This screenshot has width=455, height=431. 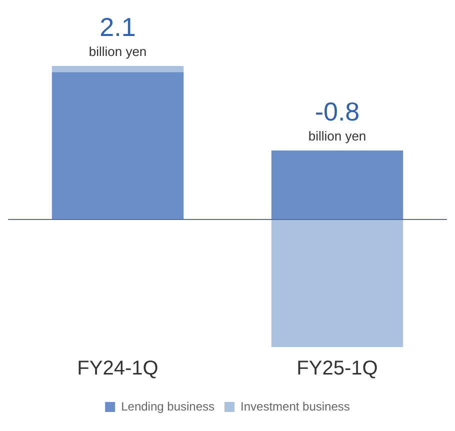 What do you see at coordinates (337, 136) in the screenshot?
I see `annotation: billion yen` at bounding box center [337, 136].